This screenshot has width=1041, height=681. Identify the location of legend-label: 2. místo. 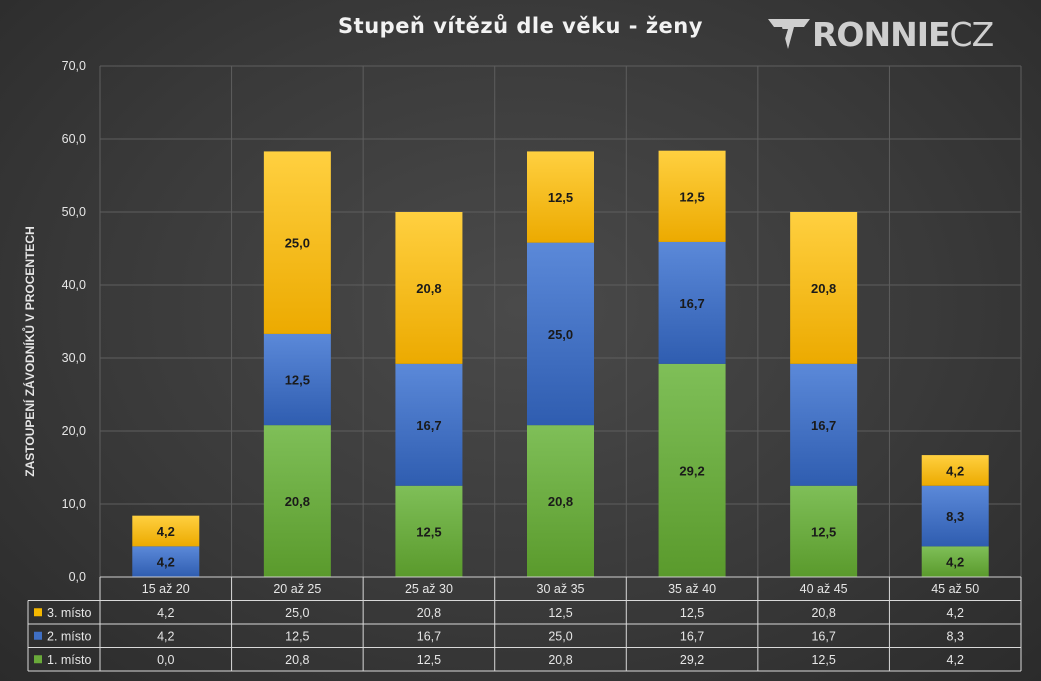
(69, 636).